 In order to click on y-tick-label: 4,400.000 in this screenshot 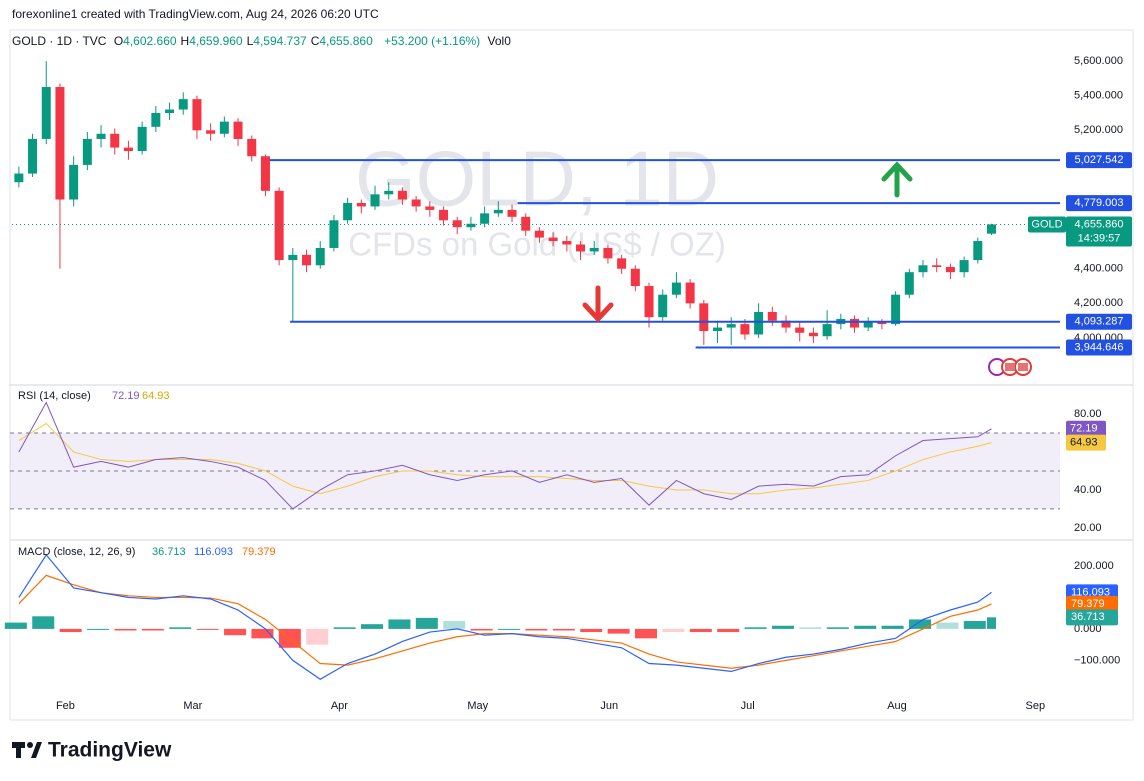, I will do `click(1098, 269)`.